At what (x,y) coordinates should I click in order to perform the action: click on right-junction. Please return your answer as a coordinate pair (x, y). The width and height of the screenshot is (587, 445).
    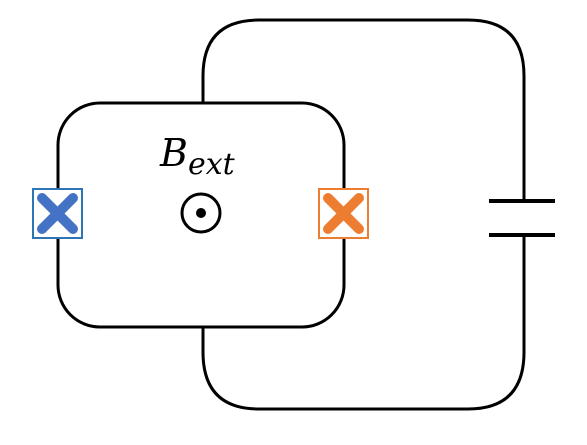
    Looking at the image, I should click on (343, 213).